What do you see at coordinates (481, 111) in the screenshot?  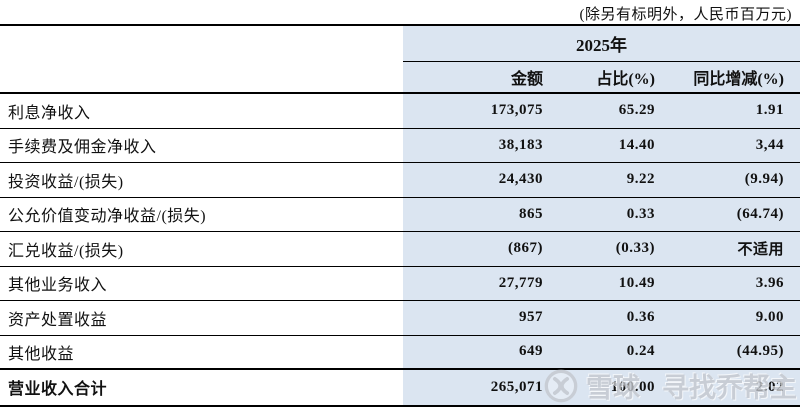 I see `amount-cell: 173,075` at bounding box center [481, 111].